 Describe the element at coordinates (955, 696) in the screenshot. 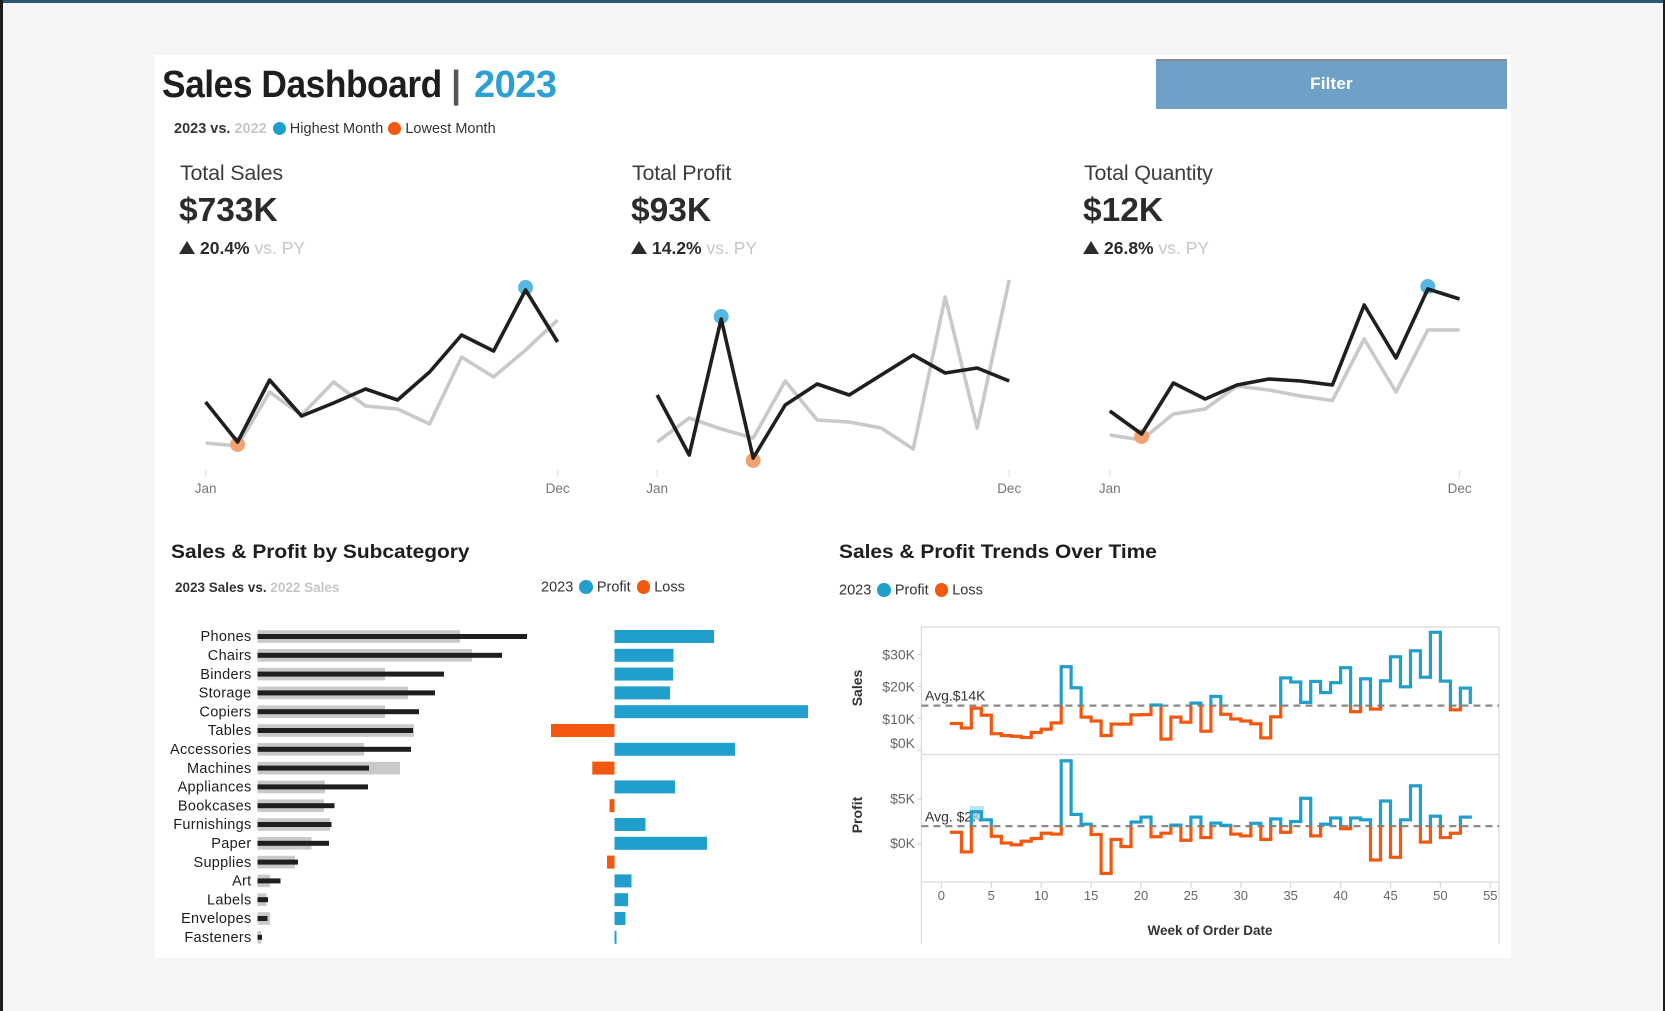

I see `svg-text: Avg.$14K` at that location.